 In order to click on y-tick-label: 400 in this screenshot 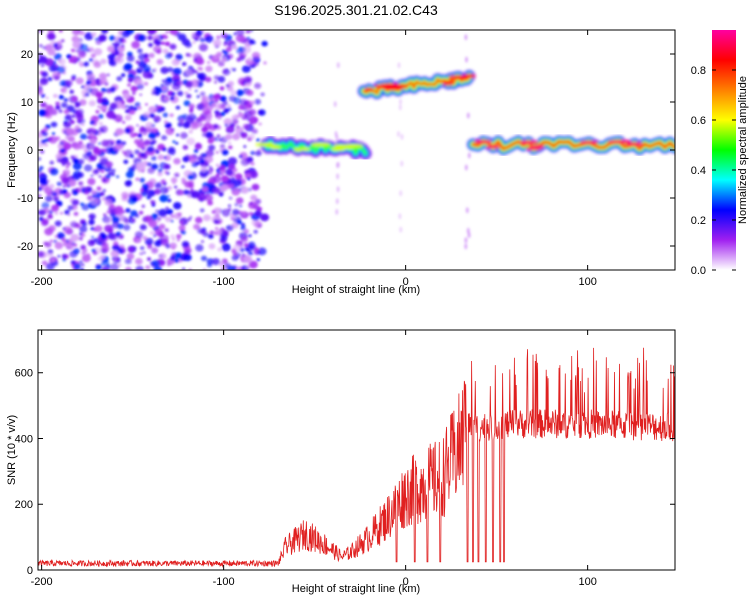, I will do `click(24, 439)`.